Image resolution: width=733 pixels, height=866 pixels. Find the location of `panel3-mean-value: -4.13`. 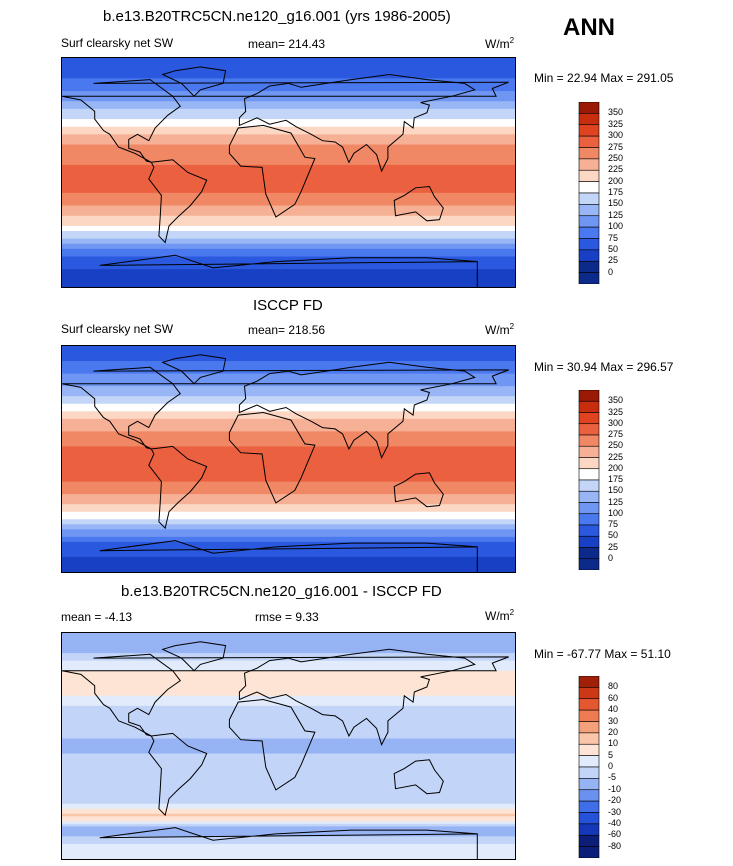

panel3-mean-value: -4.13 is located at coordinates (118, 617).